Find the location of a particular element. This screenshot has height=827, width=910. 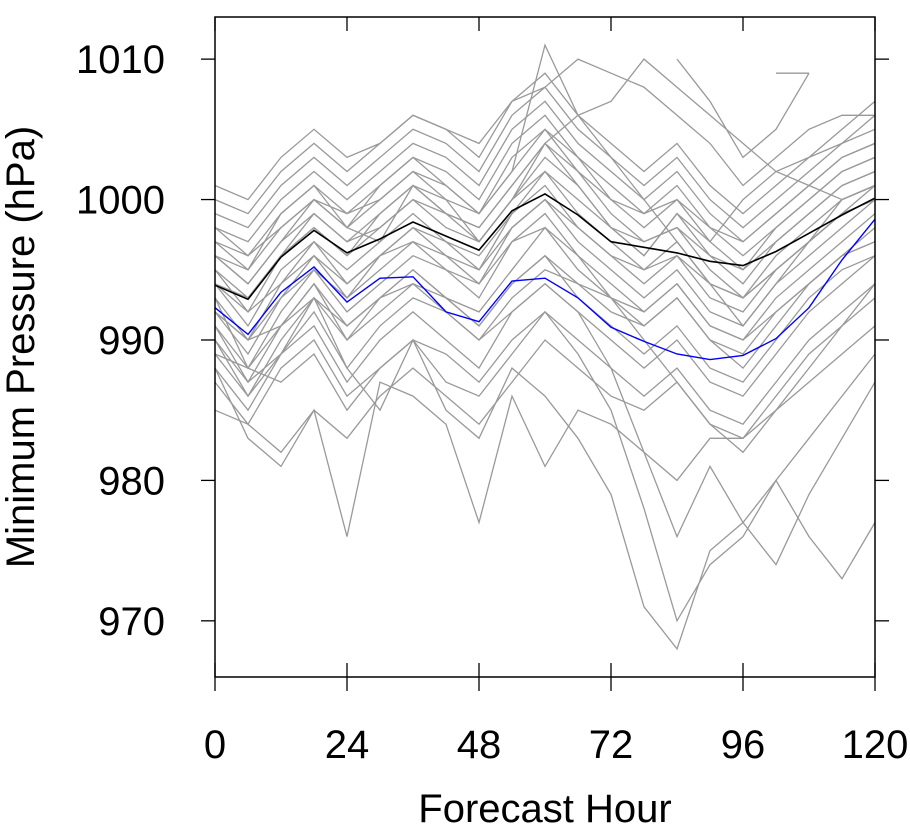

x-tick-label: 48 is located at coordinates (479, 745).